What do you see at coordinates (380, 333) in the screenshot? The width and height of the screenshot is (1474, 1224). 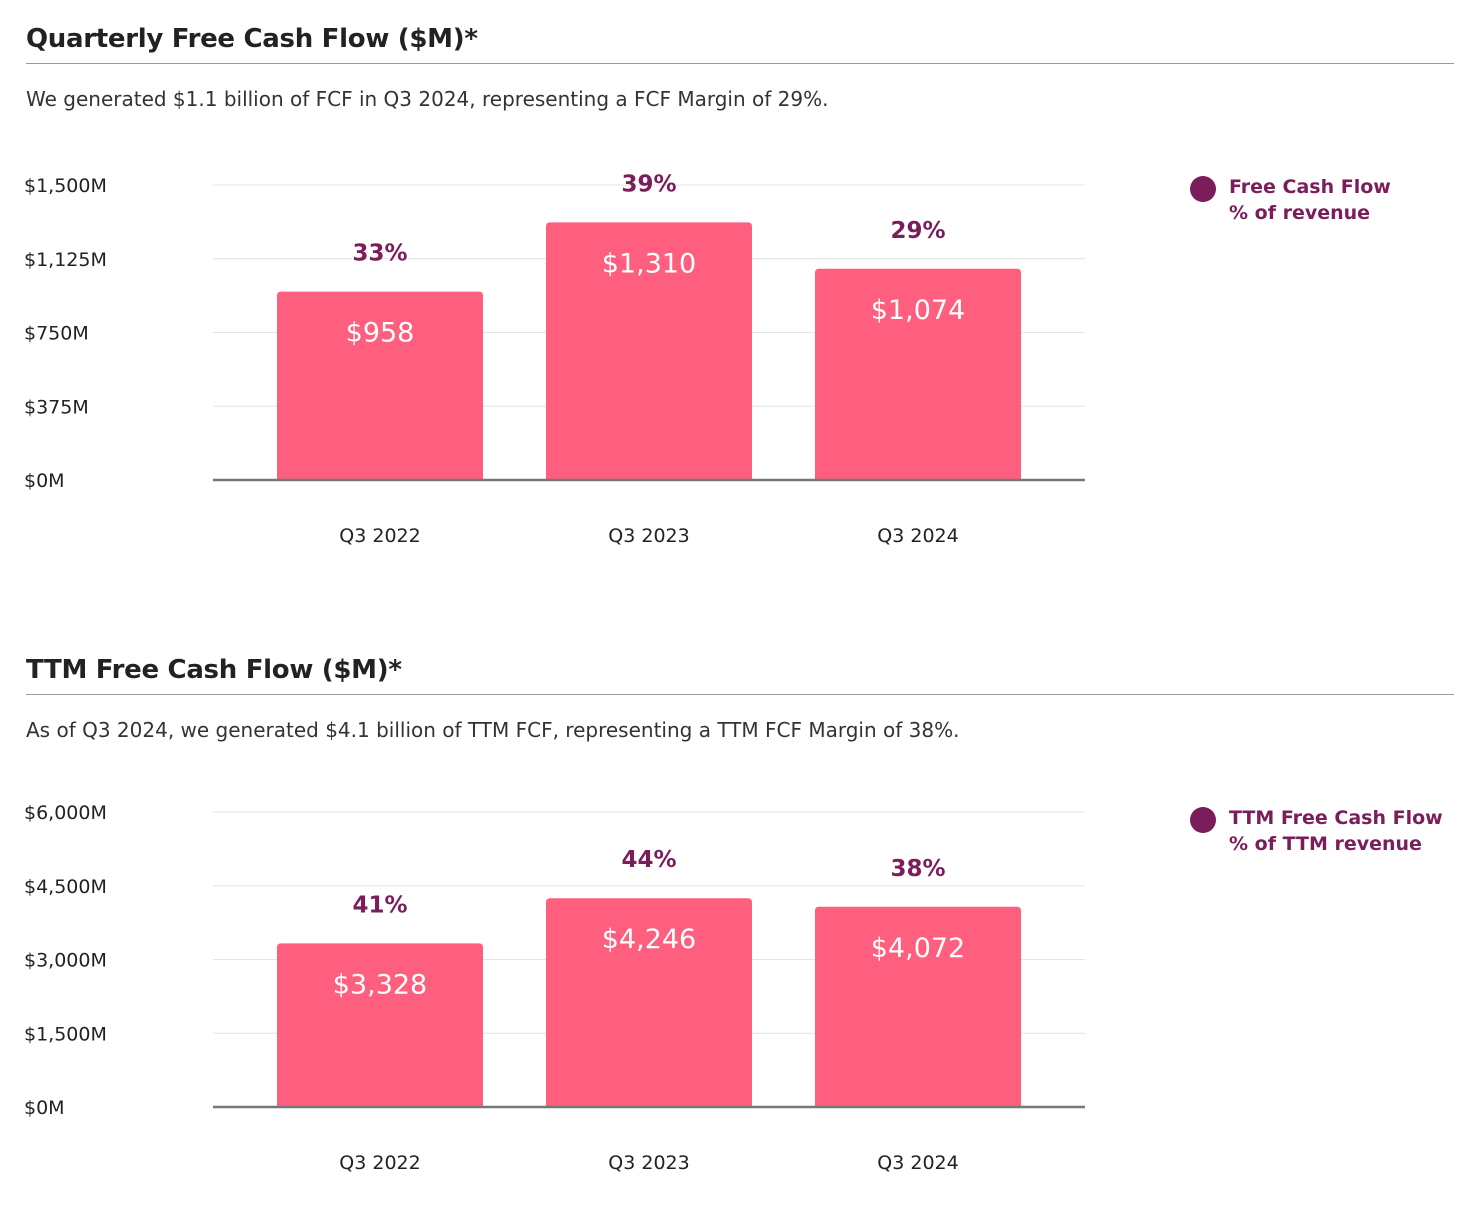 I see `bar-value-label: $958` at bounding box center [380, 333].